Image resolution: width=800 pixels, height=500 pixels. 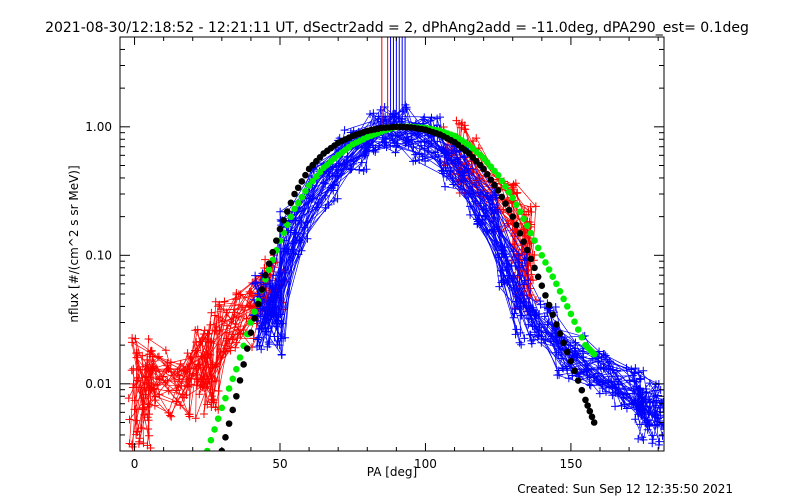 What do you see at coordinates (98, 255) in the screenshot?
I see `y-tick-label: 0.10` at bounding box center [98, 255].